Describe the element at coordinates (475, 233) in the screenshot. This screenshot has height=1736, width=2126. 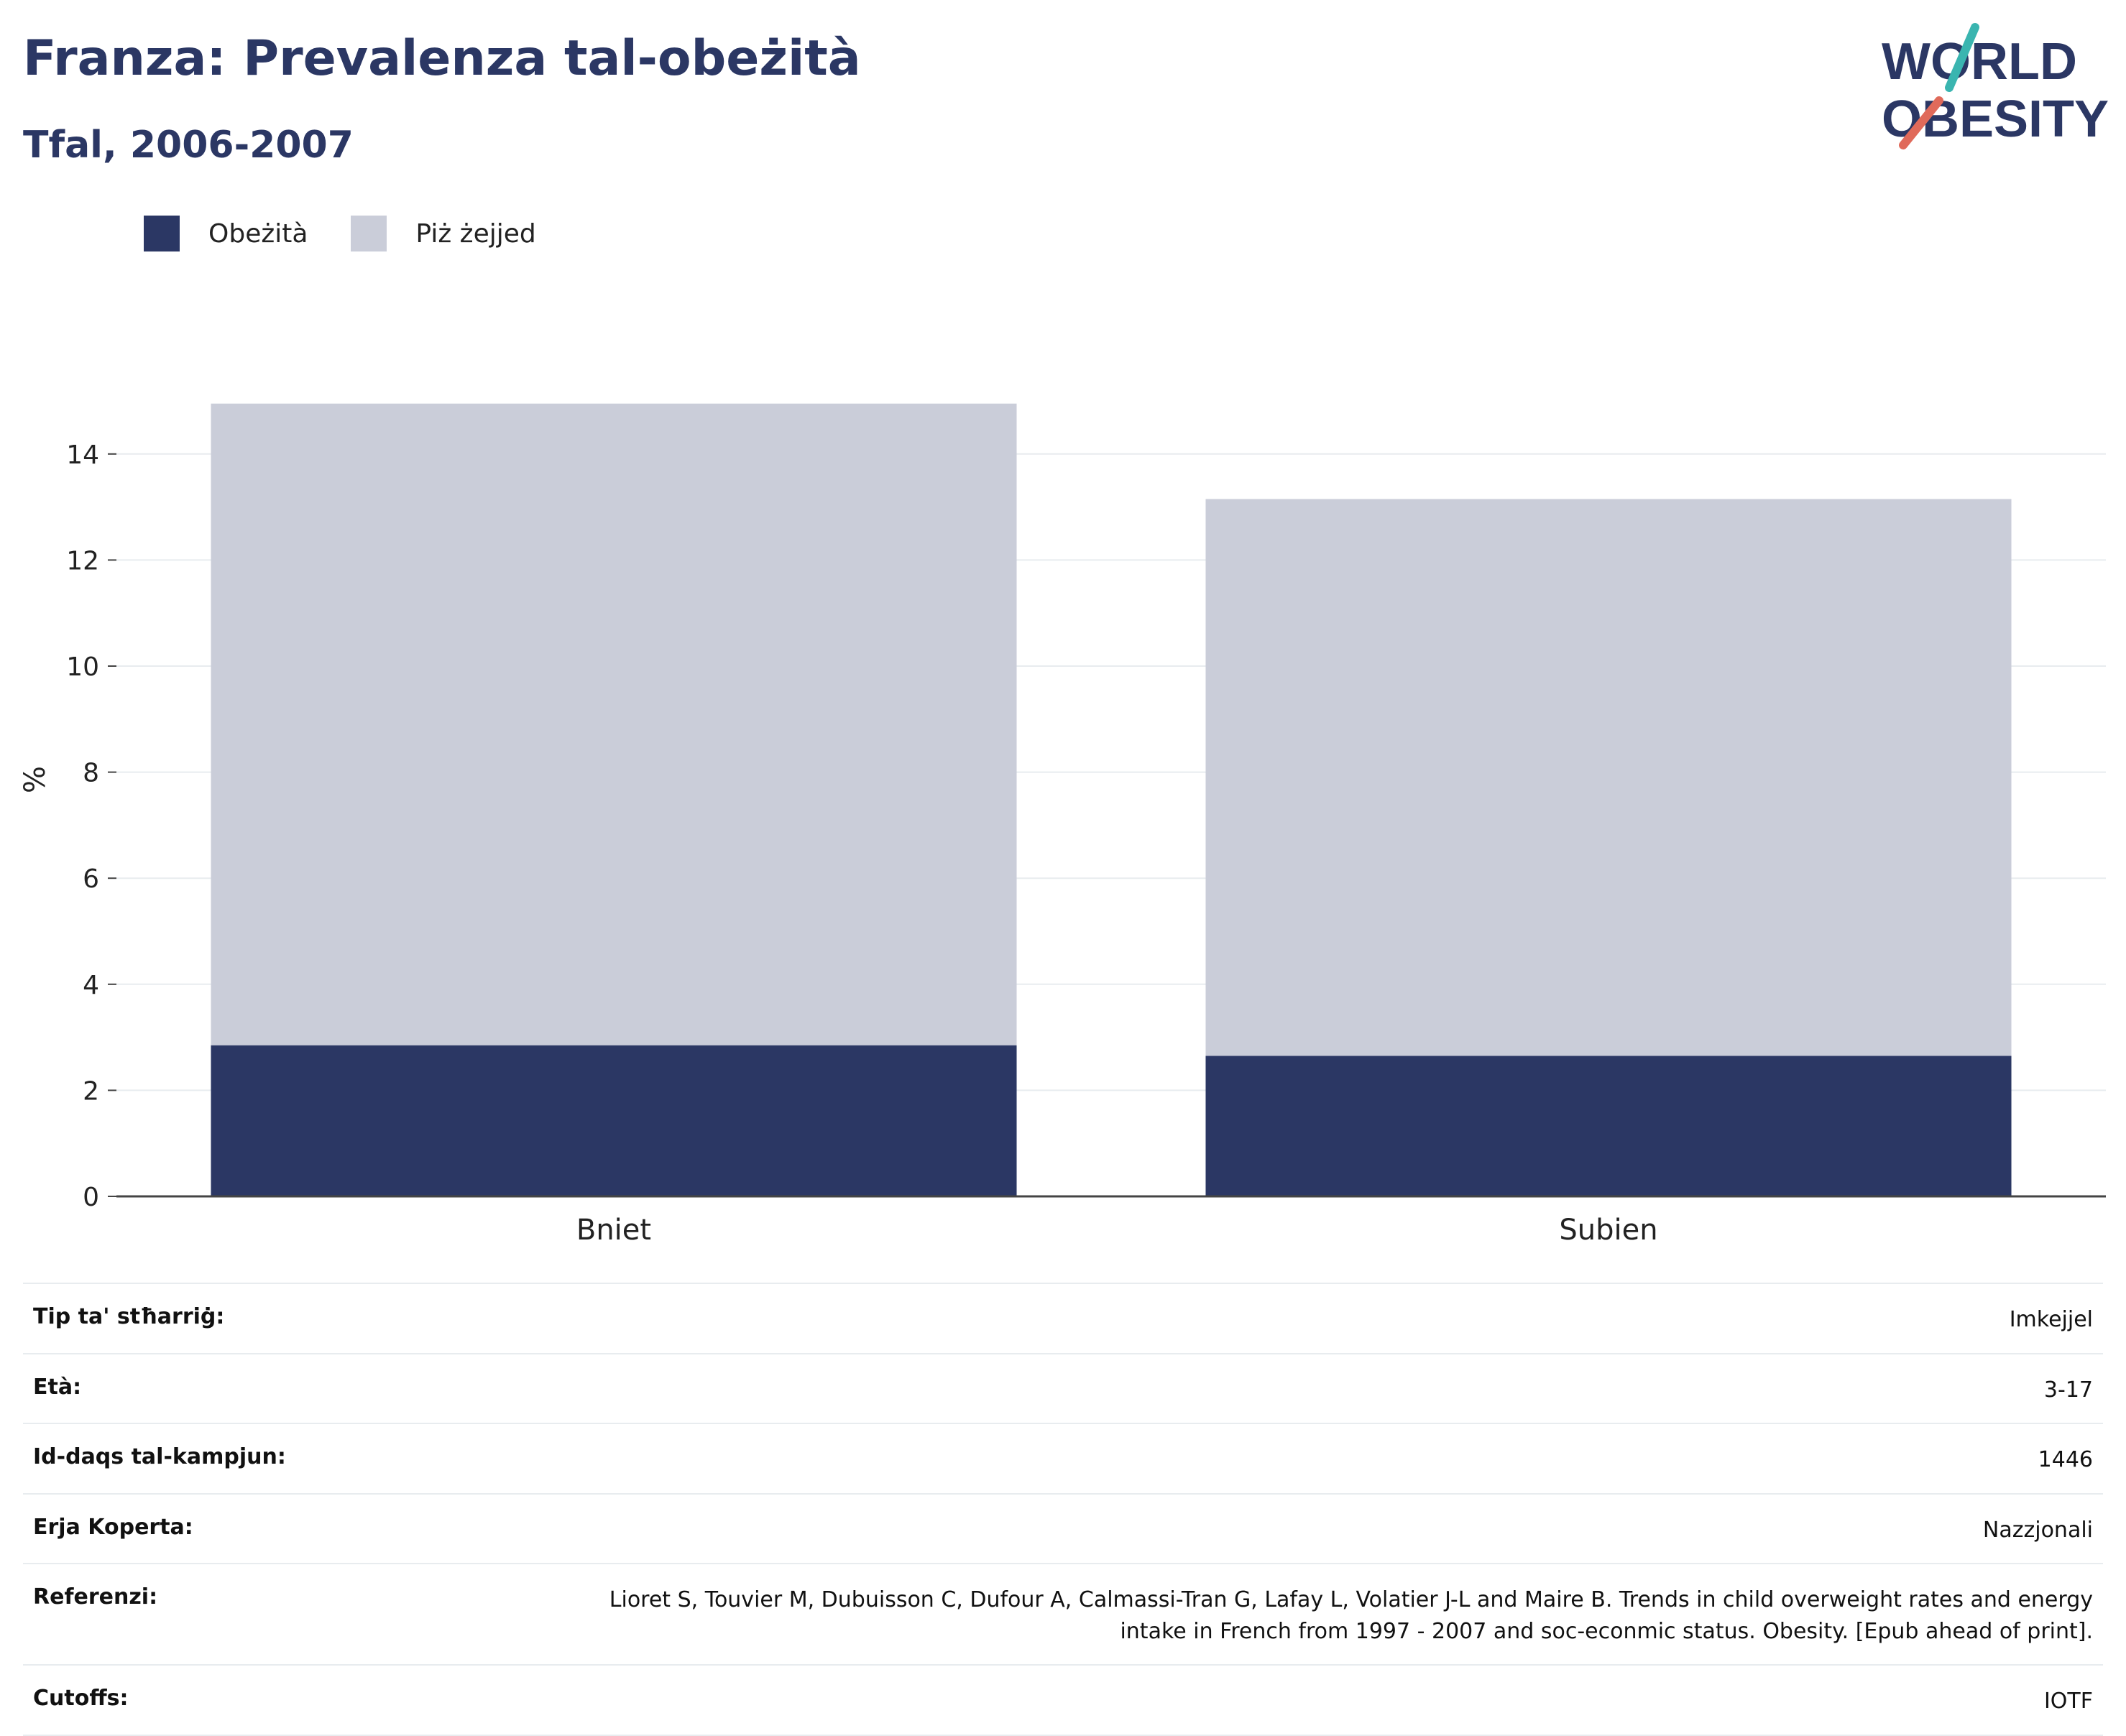
I see `legend-label-overweight: Piż żejjed` at that location.